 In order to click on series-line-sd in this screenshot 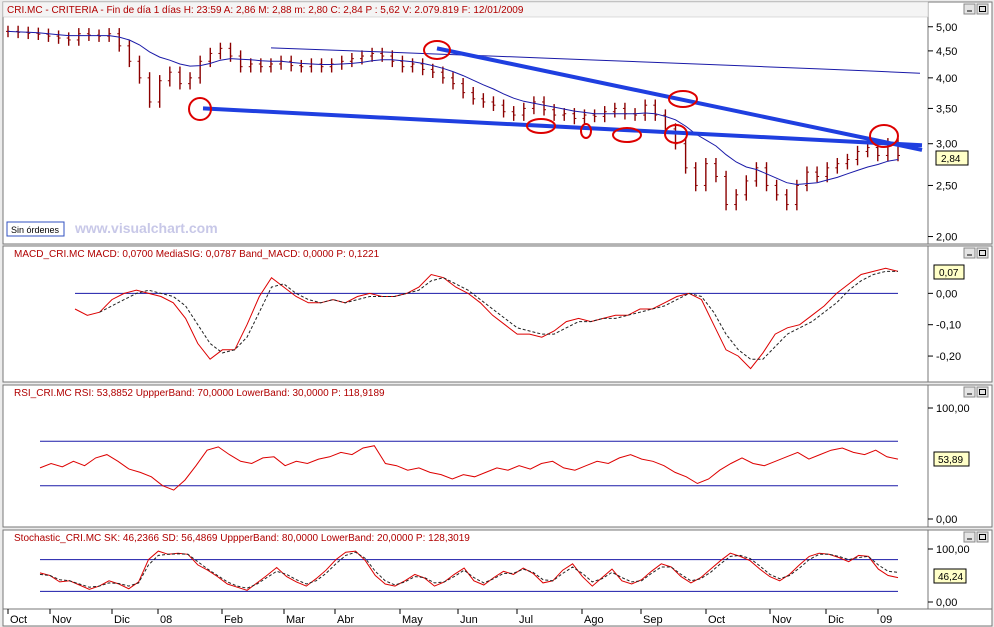, I will do `click(469, 570)`.